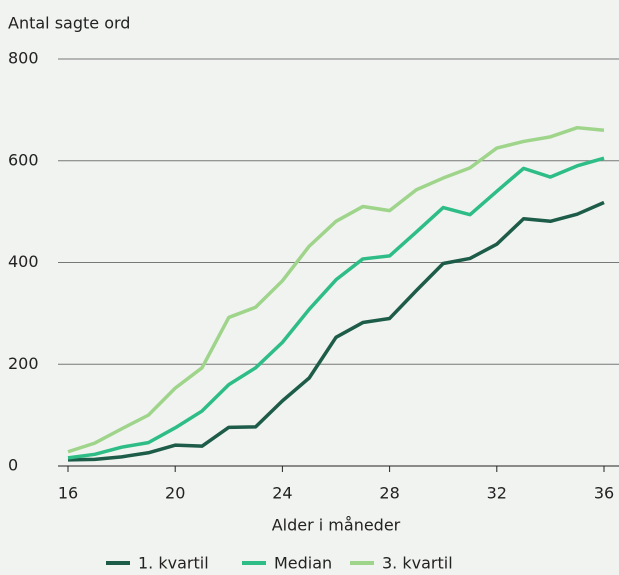  What do you see at coordinates (336, 525) in the screenshot?
I see `x-axis-title: Alder i måneder` at bounding box center [336, 525].